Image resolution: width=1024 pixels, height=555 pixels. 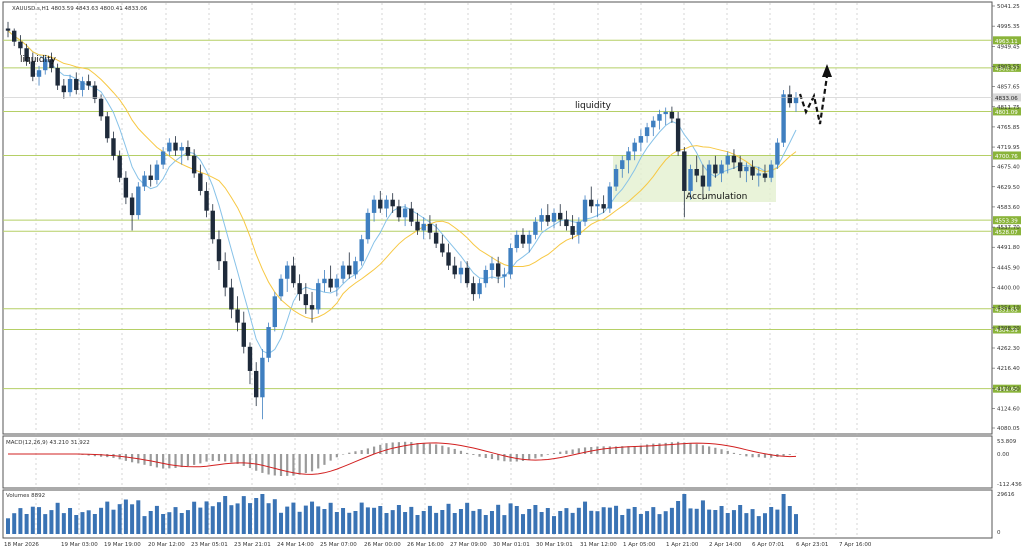 I want to click on current-price-label: 4833.06, so click(x=1006, y=99).